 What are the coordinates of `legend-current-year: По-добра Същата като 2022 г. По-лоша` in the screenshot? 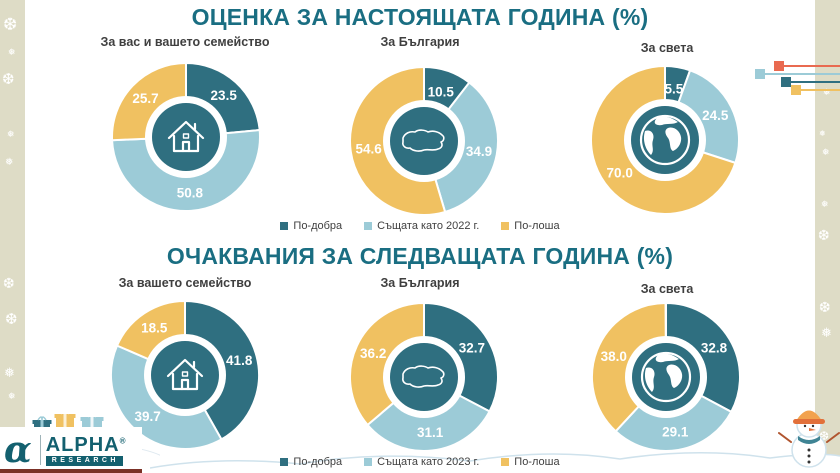 It's located at (420, 226).